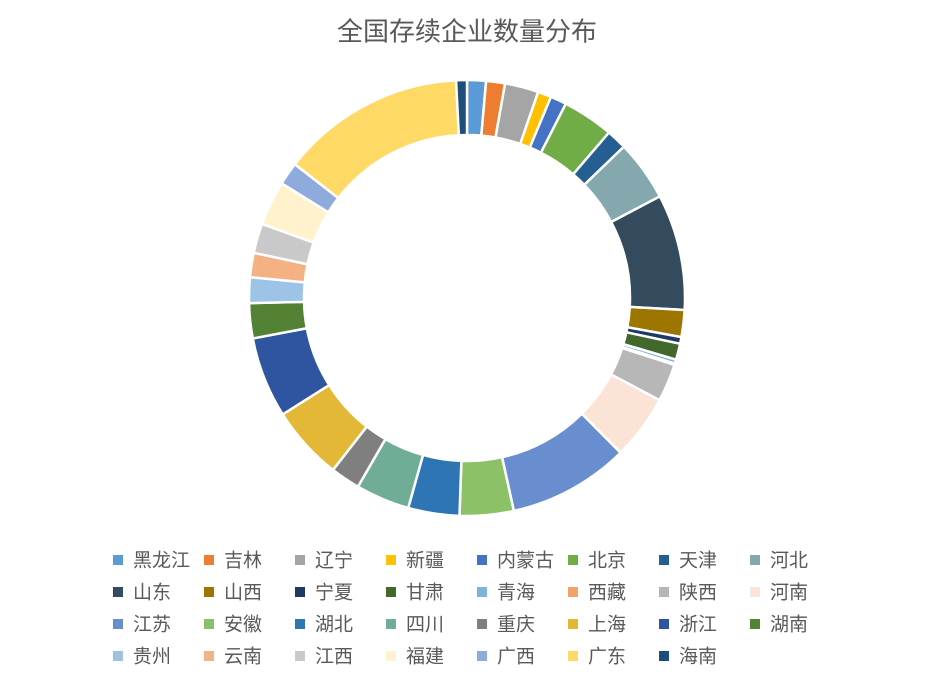  Describe the element at coordinates (425, 561) in the screenshot. I see `legend-label: 新疆` at that location.